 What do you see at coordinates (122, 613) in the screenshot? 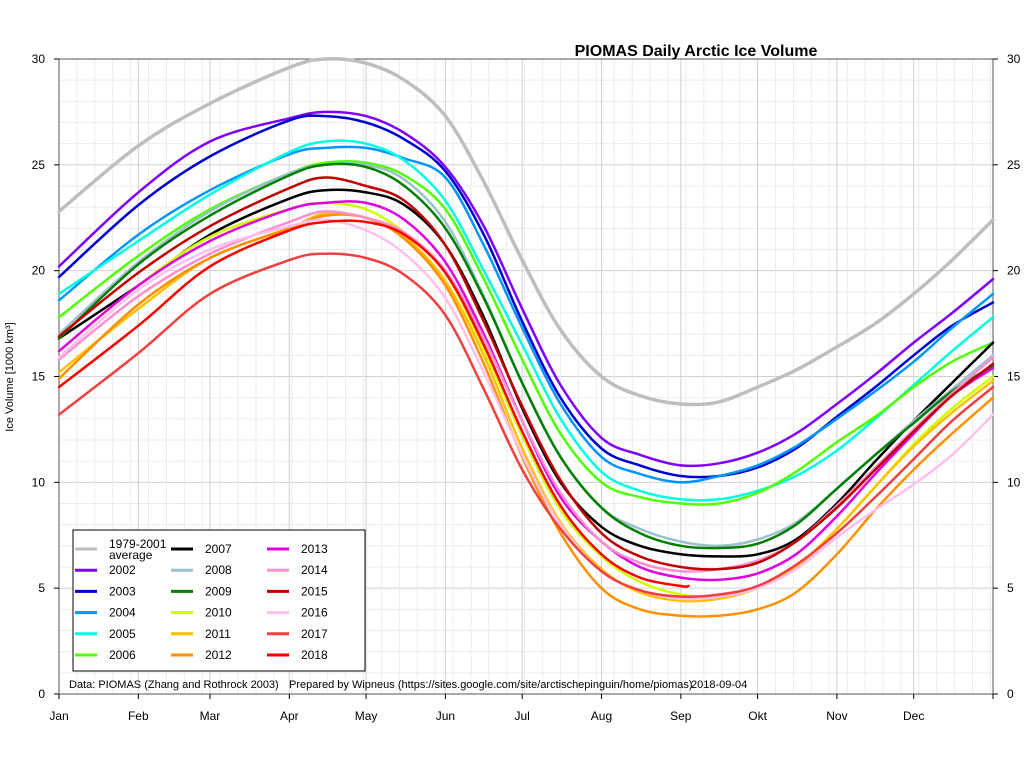
I see `legend-label-2004: 2004` at bounding box center [122, 613].